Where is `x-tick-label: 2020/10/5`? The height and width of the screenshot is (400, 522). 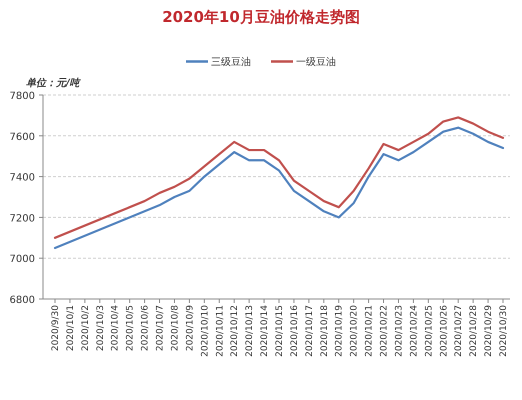 x-tick-label: 2020/10/5 is located at coordinates (131, 328).